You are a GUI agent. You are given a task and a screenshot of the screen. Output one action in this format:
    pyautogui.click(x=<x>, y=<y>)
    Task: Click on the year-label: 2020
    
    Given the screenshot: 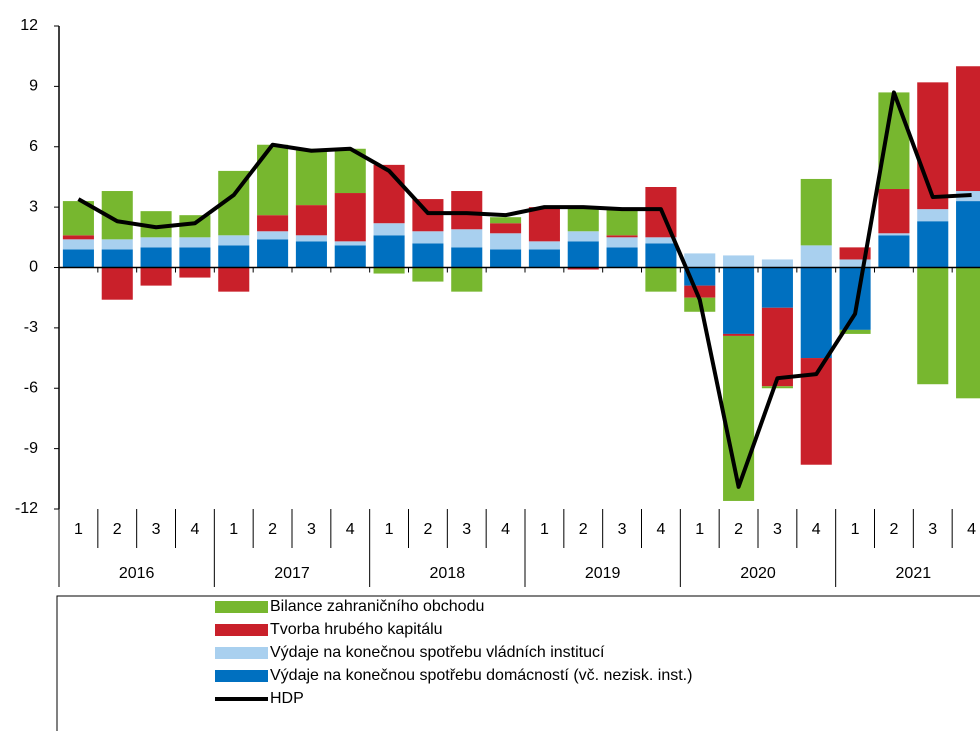 What is the action you would take?
    pyautogui.click(x=758, y=573)
    